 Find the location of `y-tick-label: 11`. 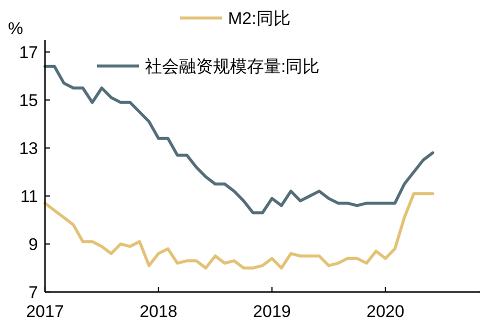

y-tick-label: 11 is located at coordinates (29, 196).